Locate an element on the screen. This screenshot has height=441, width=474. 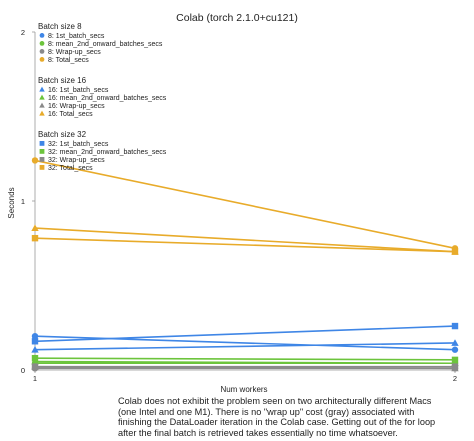
y-tick-label: 1 is located at coordinates (23, 201).